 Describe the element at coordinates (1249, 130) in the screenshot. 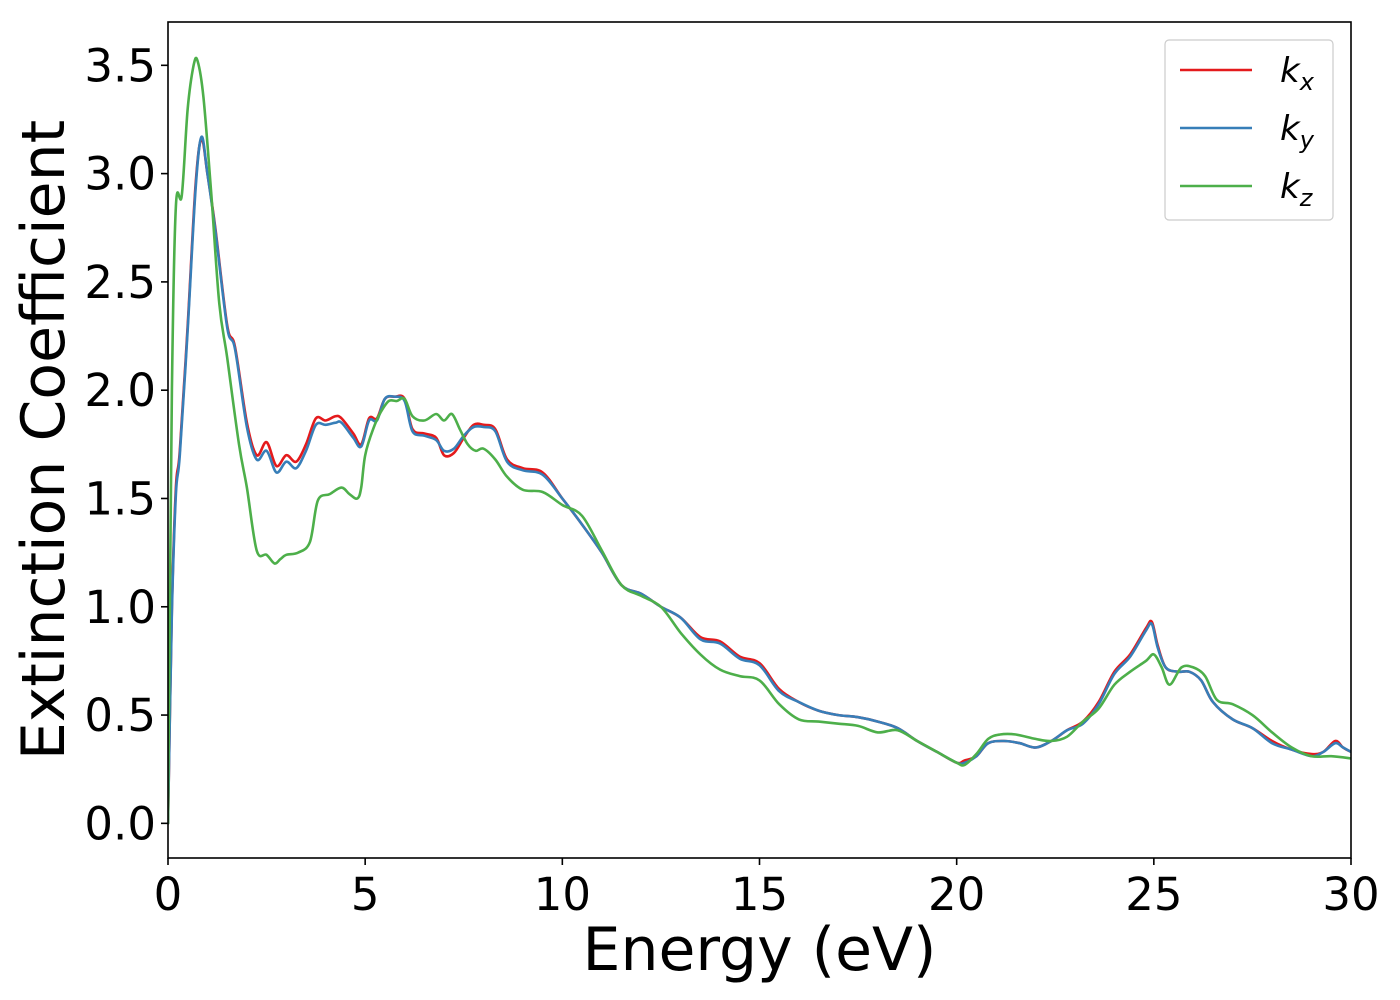

I see `legend-frame` at that location.